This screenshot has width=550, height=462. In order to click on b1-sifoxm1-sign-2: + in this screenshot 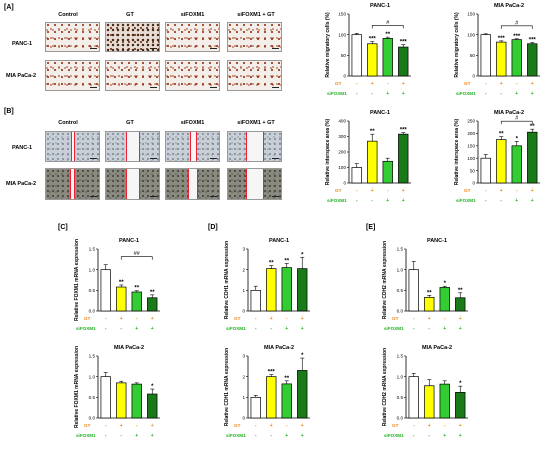, I will do `click(387, 201)`.